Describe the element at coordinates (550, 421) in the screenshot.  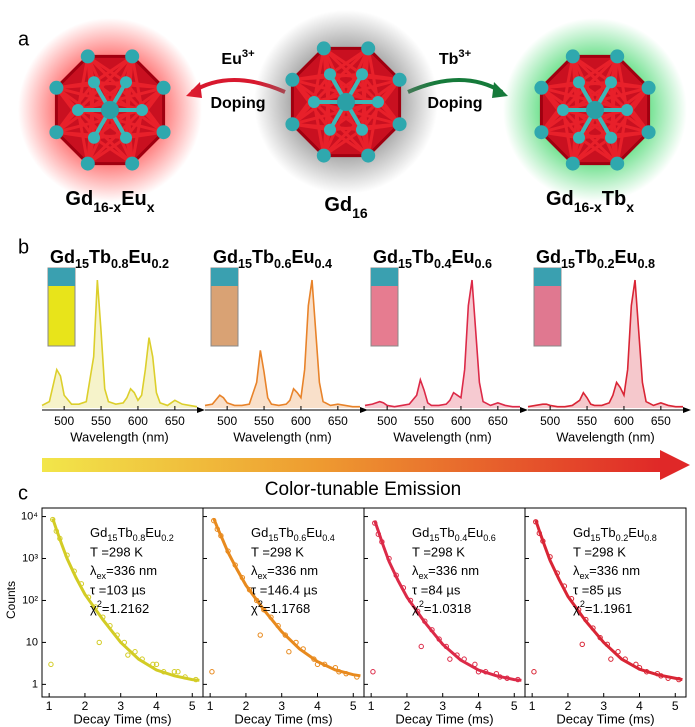
I see `x-tick-label: 500` at that location.